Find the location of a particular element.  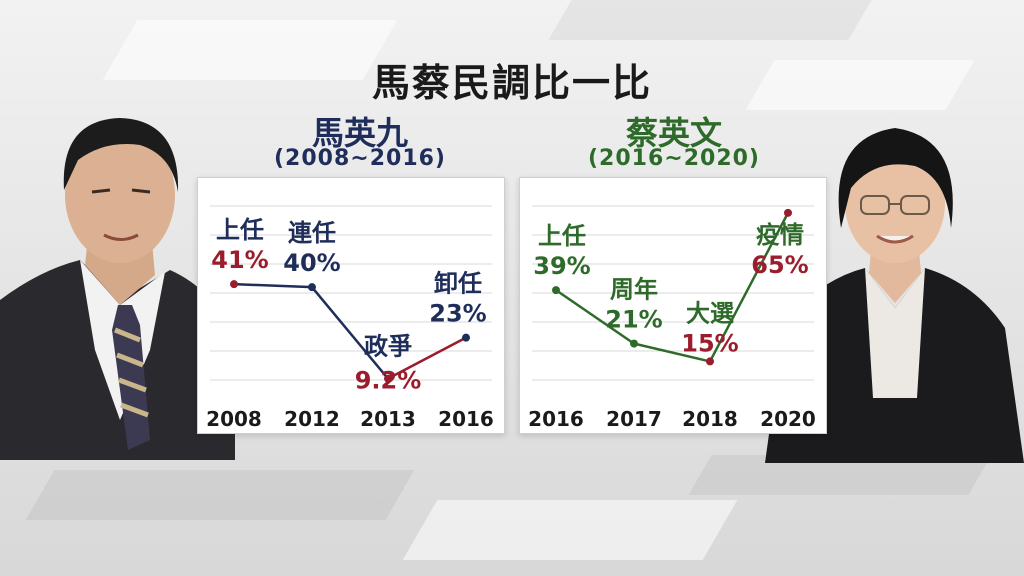

right-chart-subtitle: (2016~2020) is located at coordinates (673, 158).